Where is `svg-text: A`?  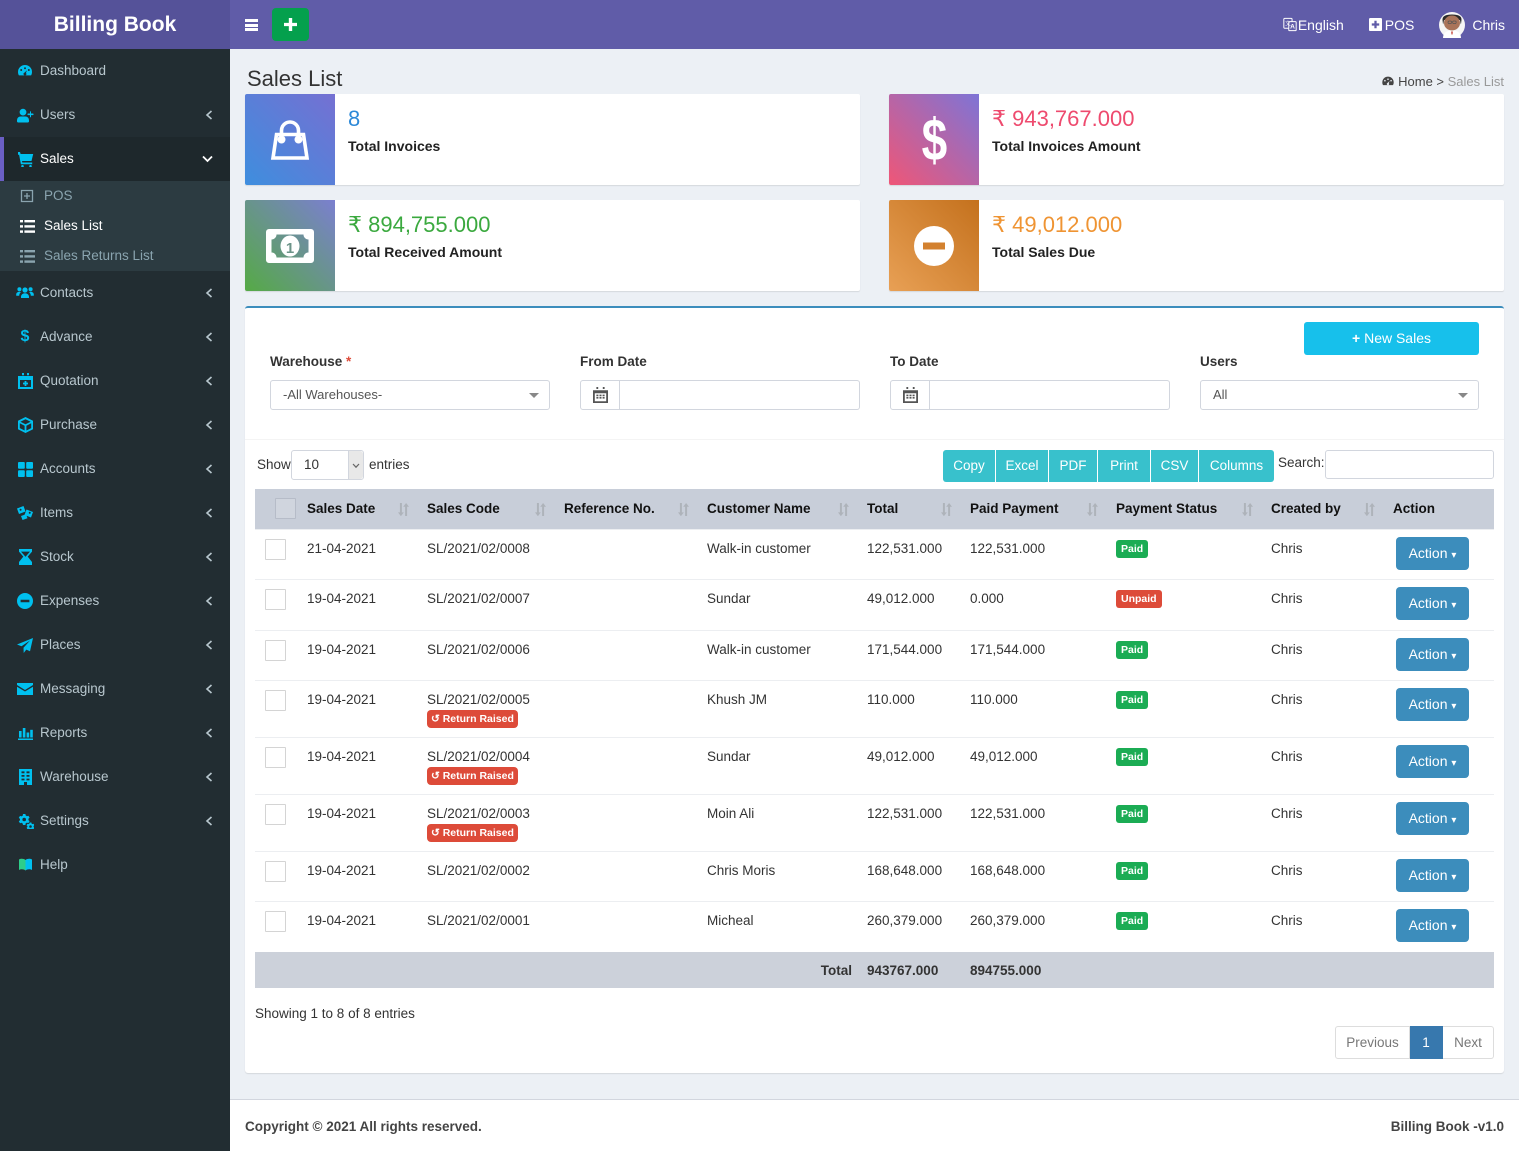 svg-text: A is located at coordinates (1292, 27).